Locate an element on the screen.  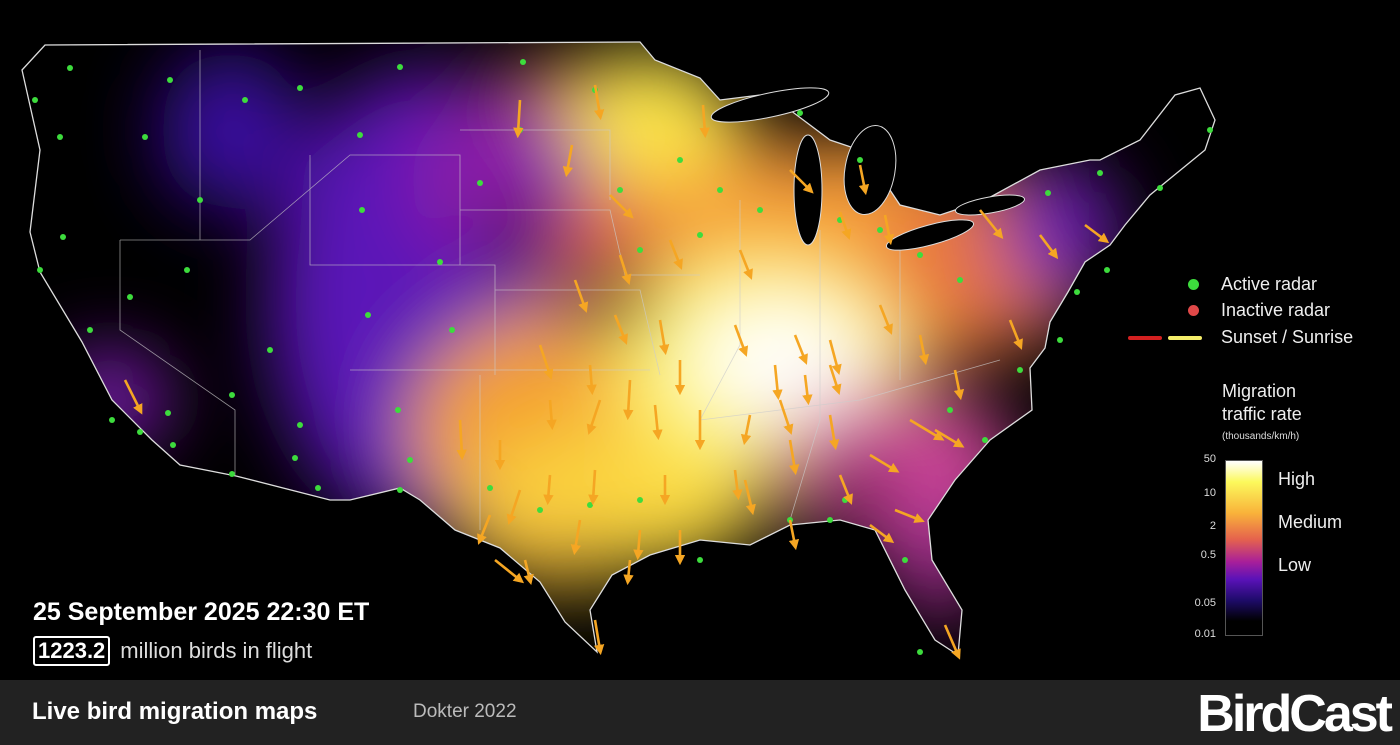
colorbar-title-line1: Migration is located at coordinates (1259, 391).